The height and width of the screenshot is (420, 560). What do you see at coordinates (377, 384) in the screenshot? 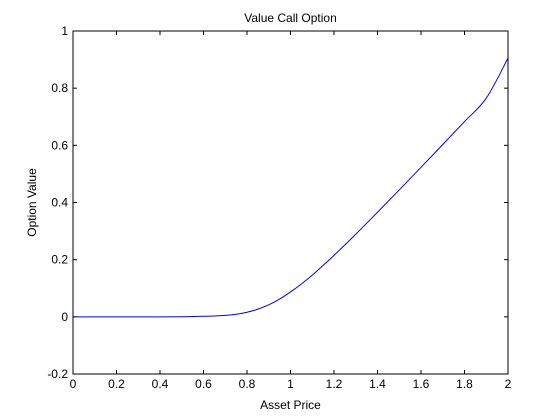
I see `x-tick-label: 1.4` at bounding box center [377, 384].